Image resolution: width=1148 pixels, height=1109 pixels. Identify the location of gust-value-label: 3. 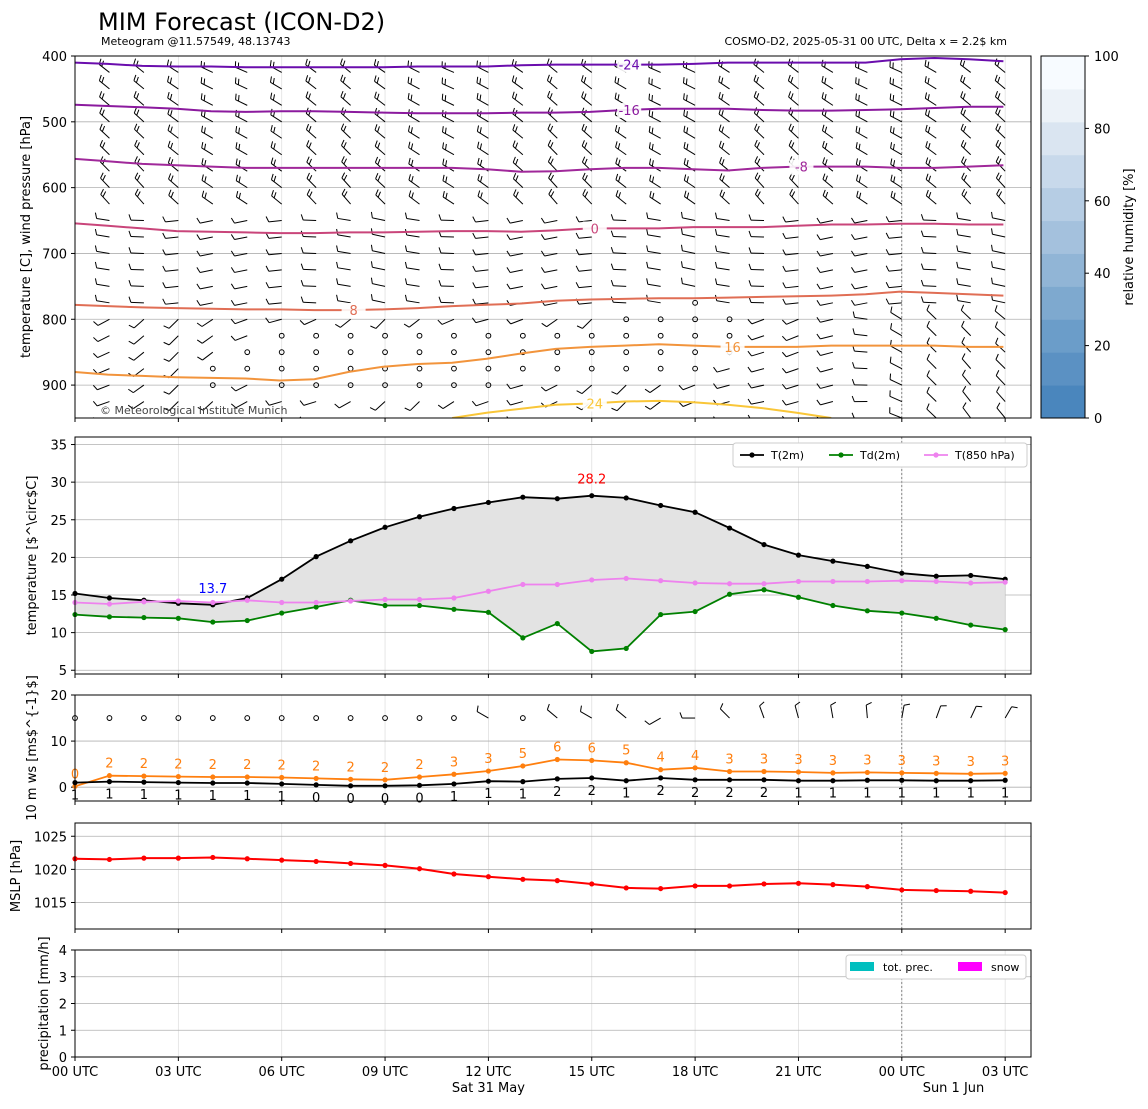
(454, 762).